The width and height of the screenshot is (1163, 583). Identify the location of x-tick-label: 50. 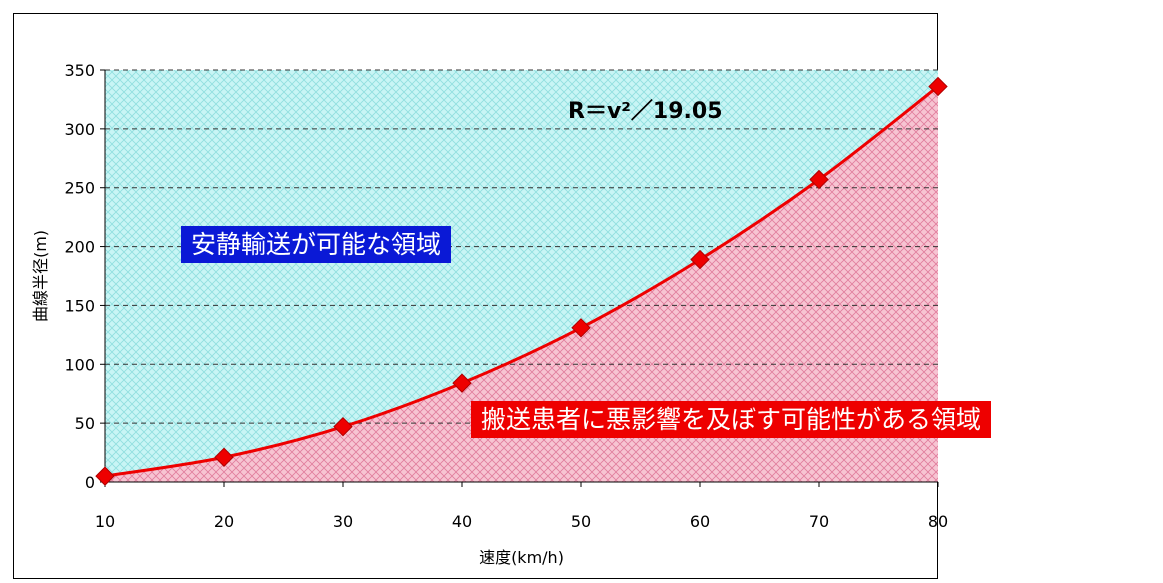
(581, 521).